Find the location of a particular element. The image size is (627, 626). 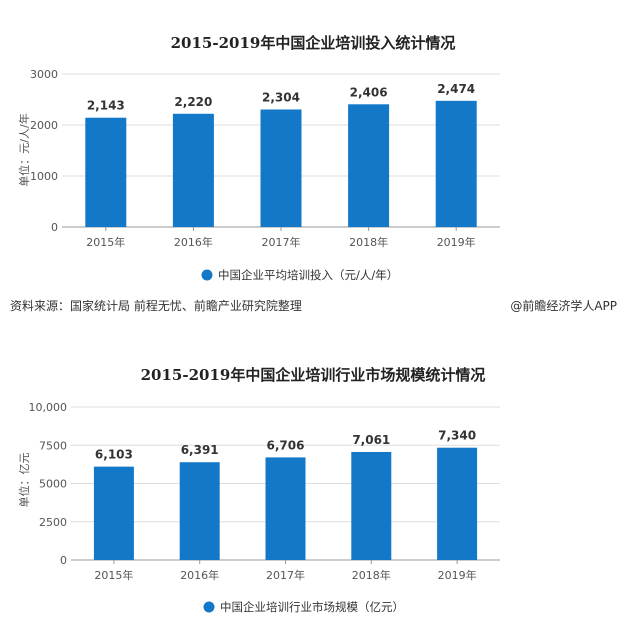

source-note: 资料来源：国家统计局 前程无忧、前瞻产业研究院整理 is located at coordinates (156, 305).